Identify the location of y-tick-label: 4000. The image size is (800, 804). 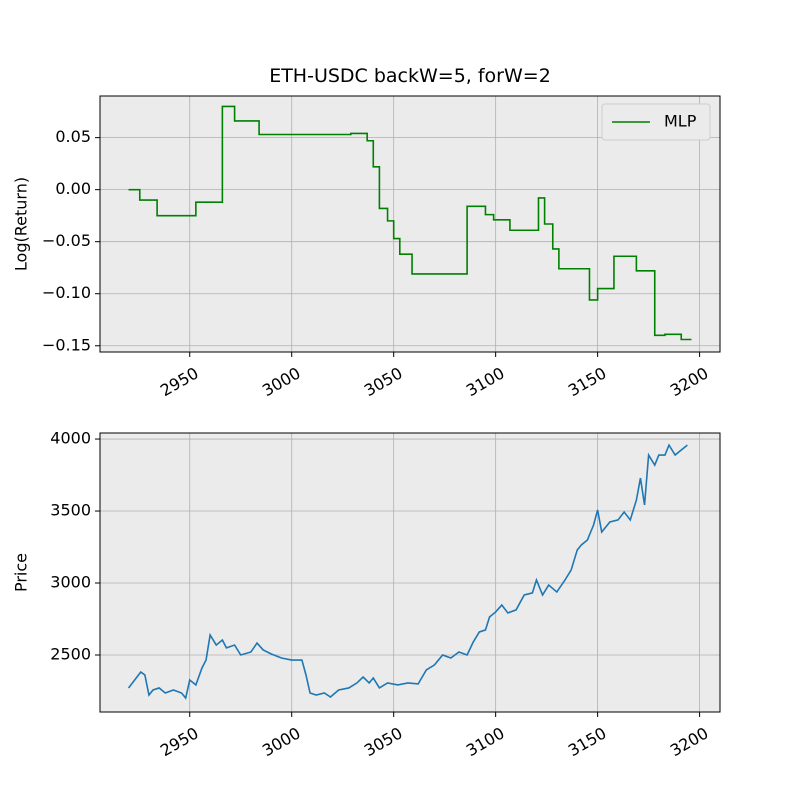
(70, 438).